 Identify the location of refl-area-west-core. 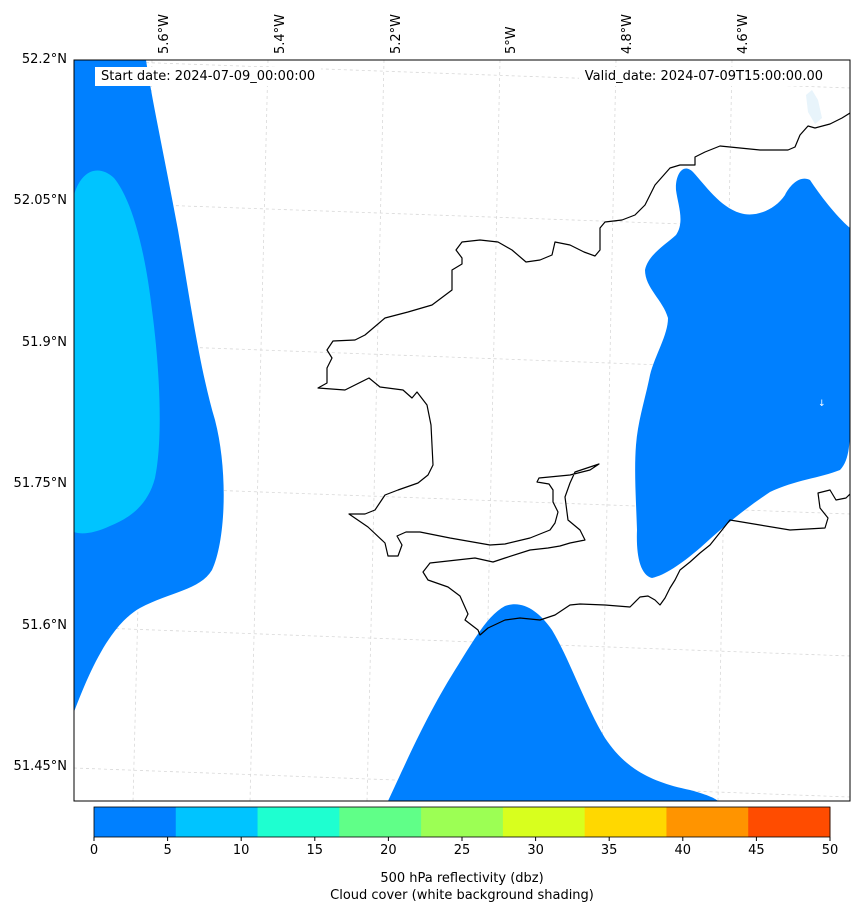
(117, 352).